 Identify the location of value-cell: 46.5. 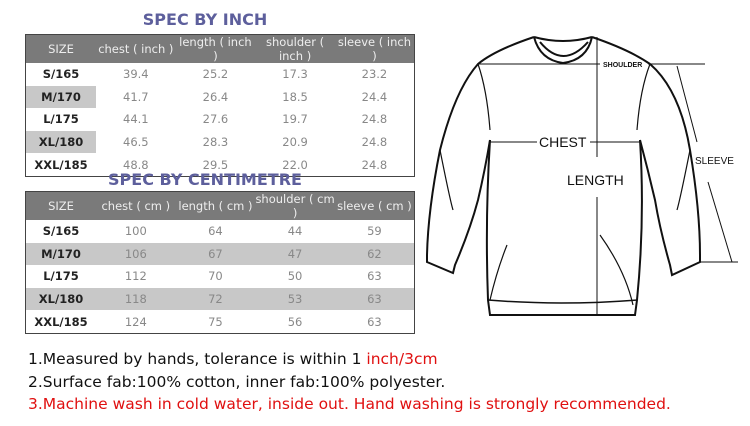
(136, 142).